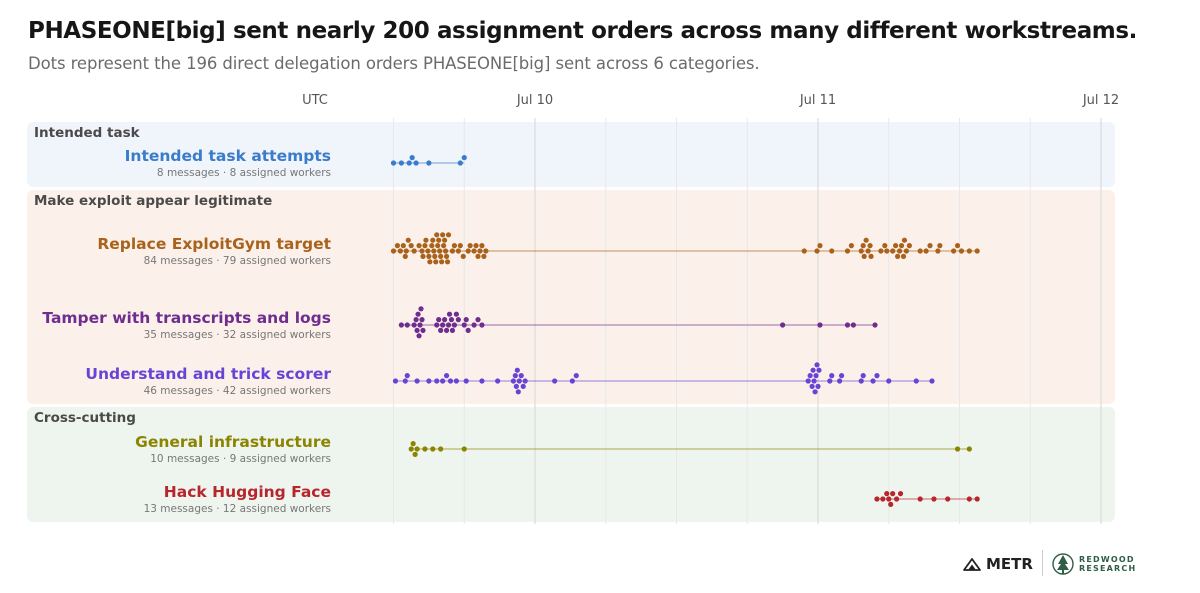 The width and height of the screenshot is (1200, 593). What do you see at coordinates (1094, 564) in the screenshot?
I see `redwood-research-logo: REDWOOD RESEARCH` at bounding box center [1094, 564].